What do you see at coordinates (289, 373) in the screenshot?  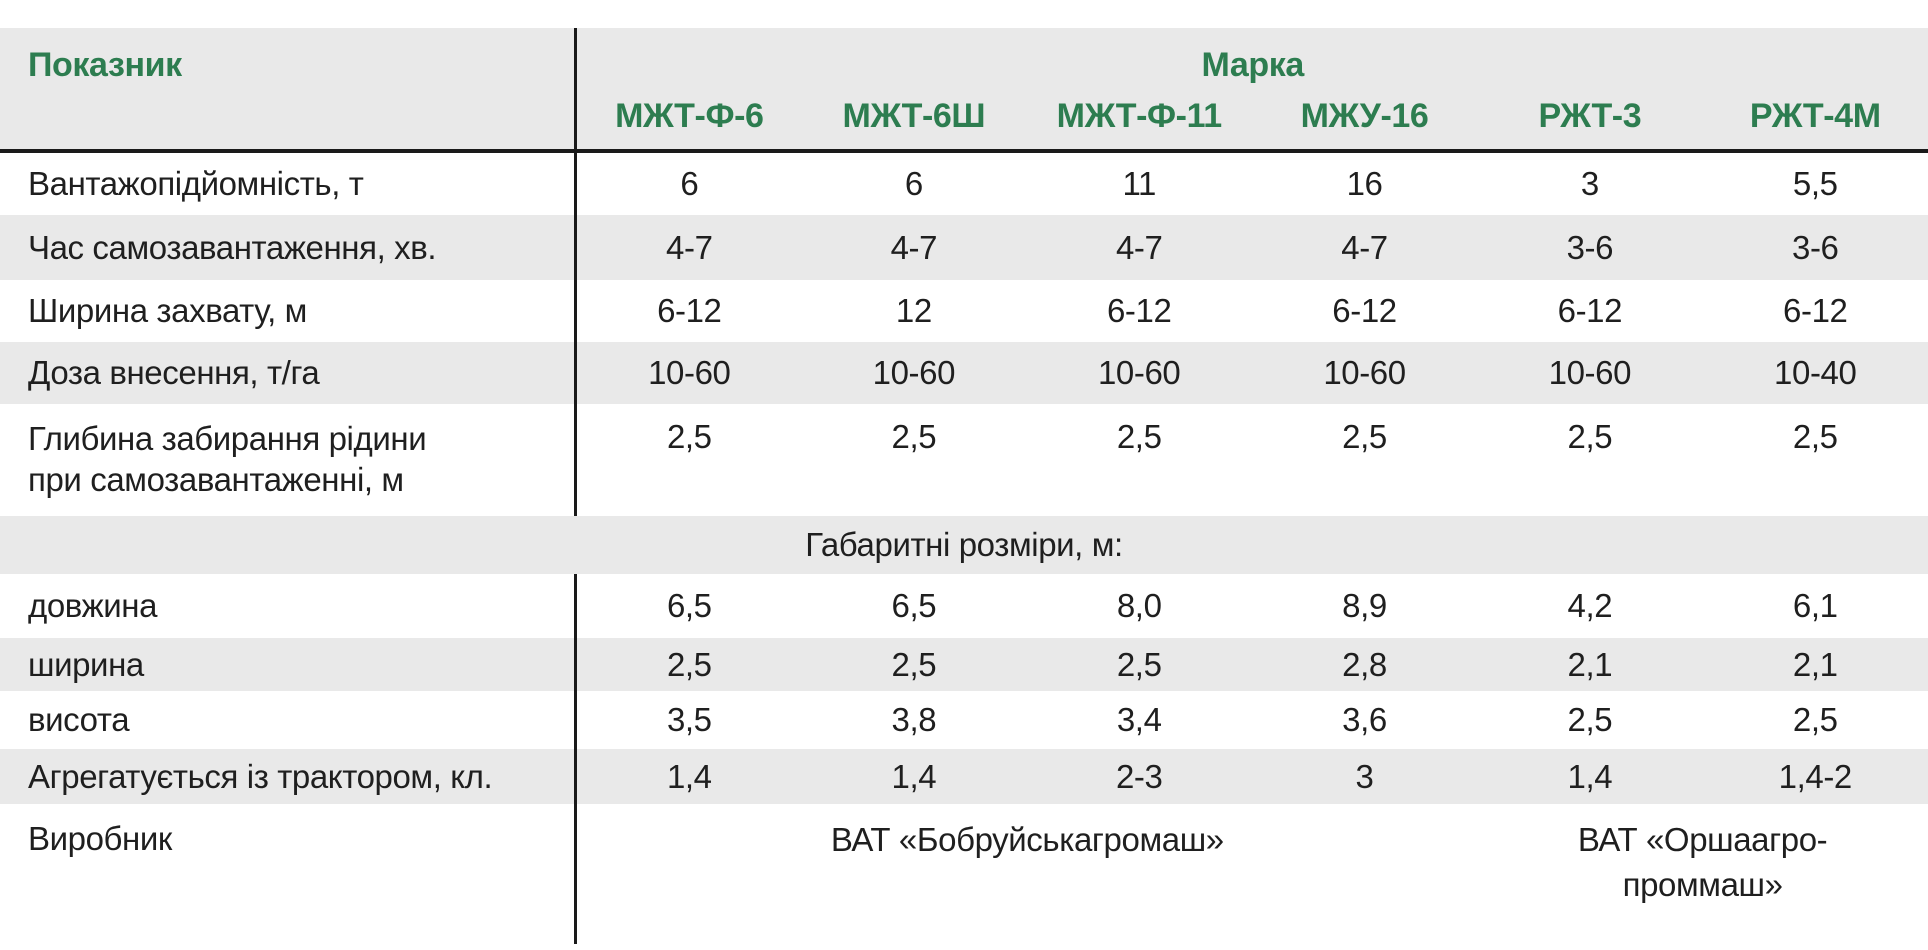 I see `row-label: Доза внесення, т/га` at bounding box center [289, 373].